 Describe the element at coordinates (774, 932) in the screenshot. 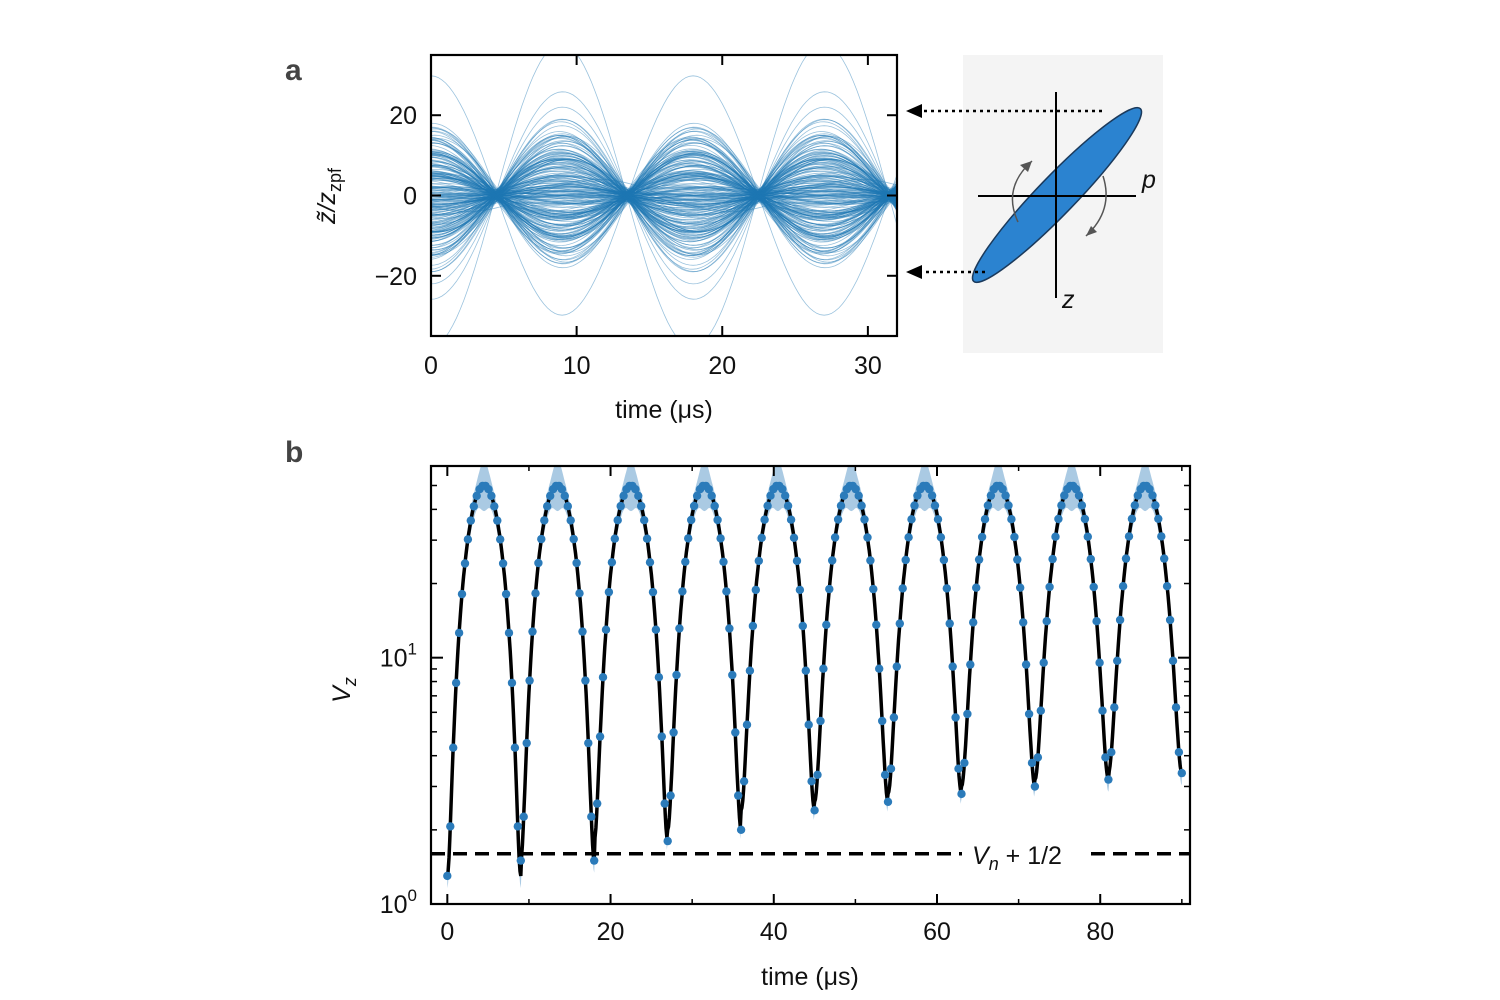

I see `x-tick-label: 40` at that location.